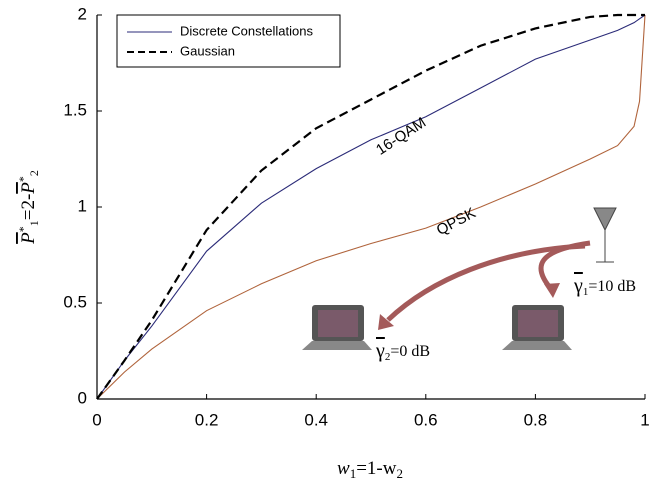 This screenshot has height=494, width=667. I want to click on label-part: =1-w, so click(376, 468).